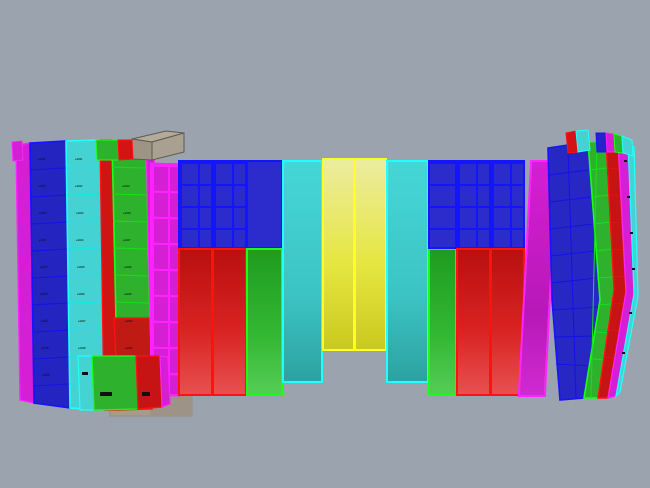  What do you see at coordinates (79, 186) in the screenshot?
I see `element-label: e1042` at bounding box center [79, 186].